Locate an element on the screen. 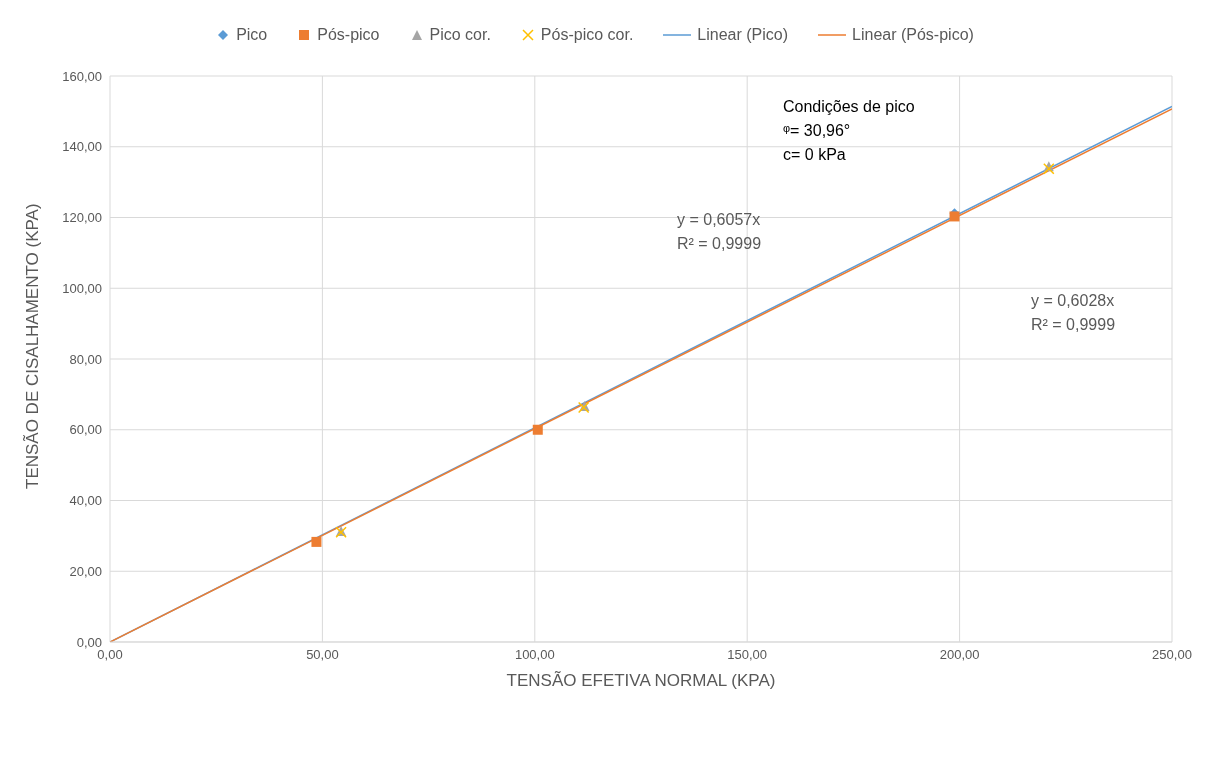 This screenshot has width=1206, height=760. x-axis-title: TENSÃO EFETIVA NORMAL (KPA) is located at coordinates (641, 680).